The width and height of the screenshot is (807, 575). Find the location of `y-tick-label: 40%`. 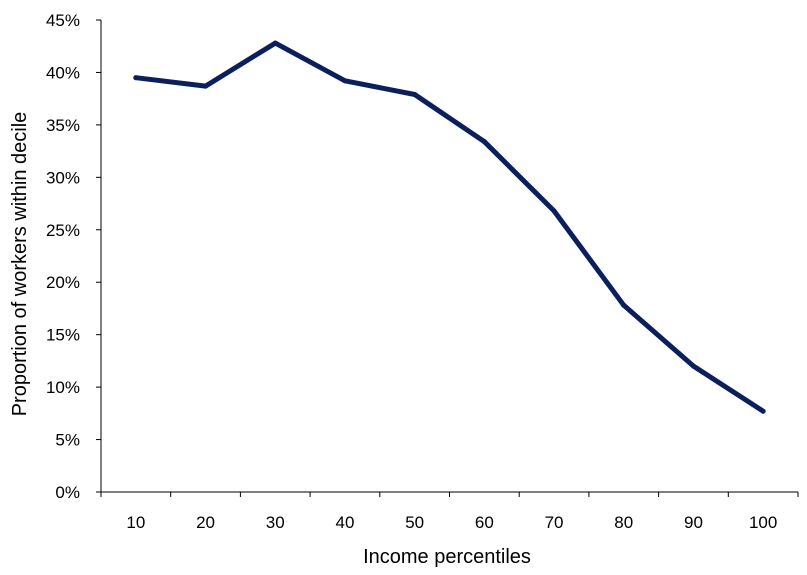

y-tick-label: 40% is located at coordinates (63, 72).